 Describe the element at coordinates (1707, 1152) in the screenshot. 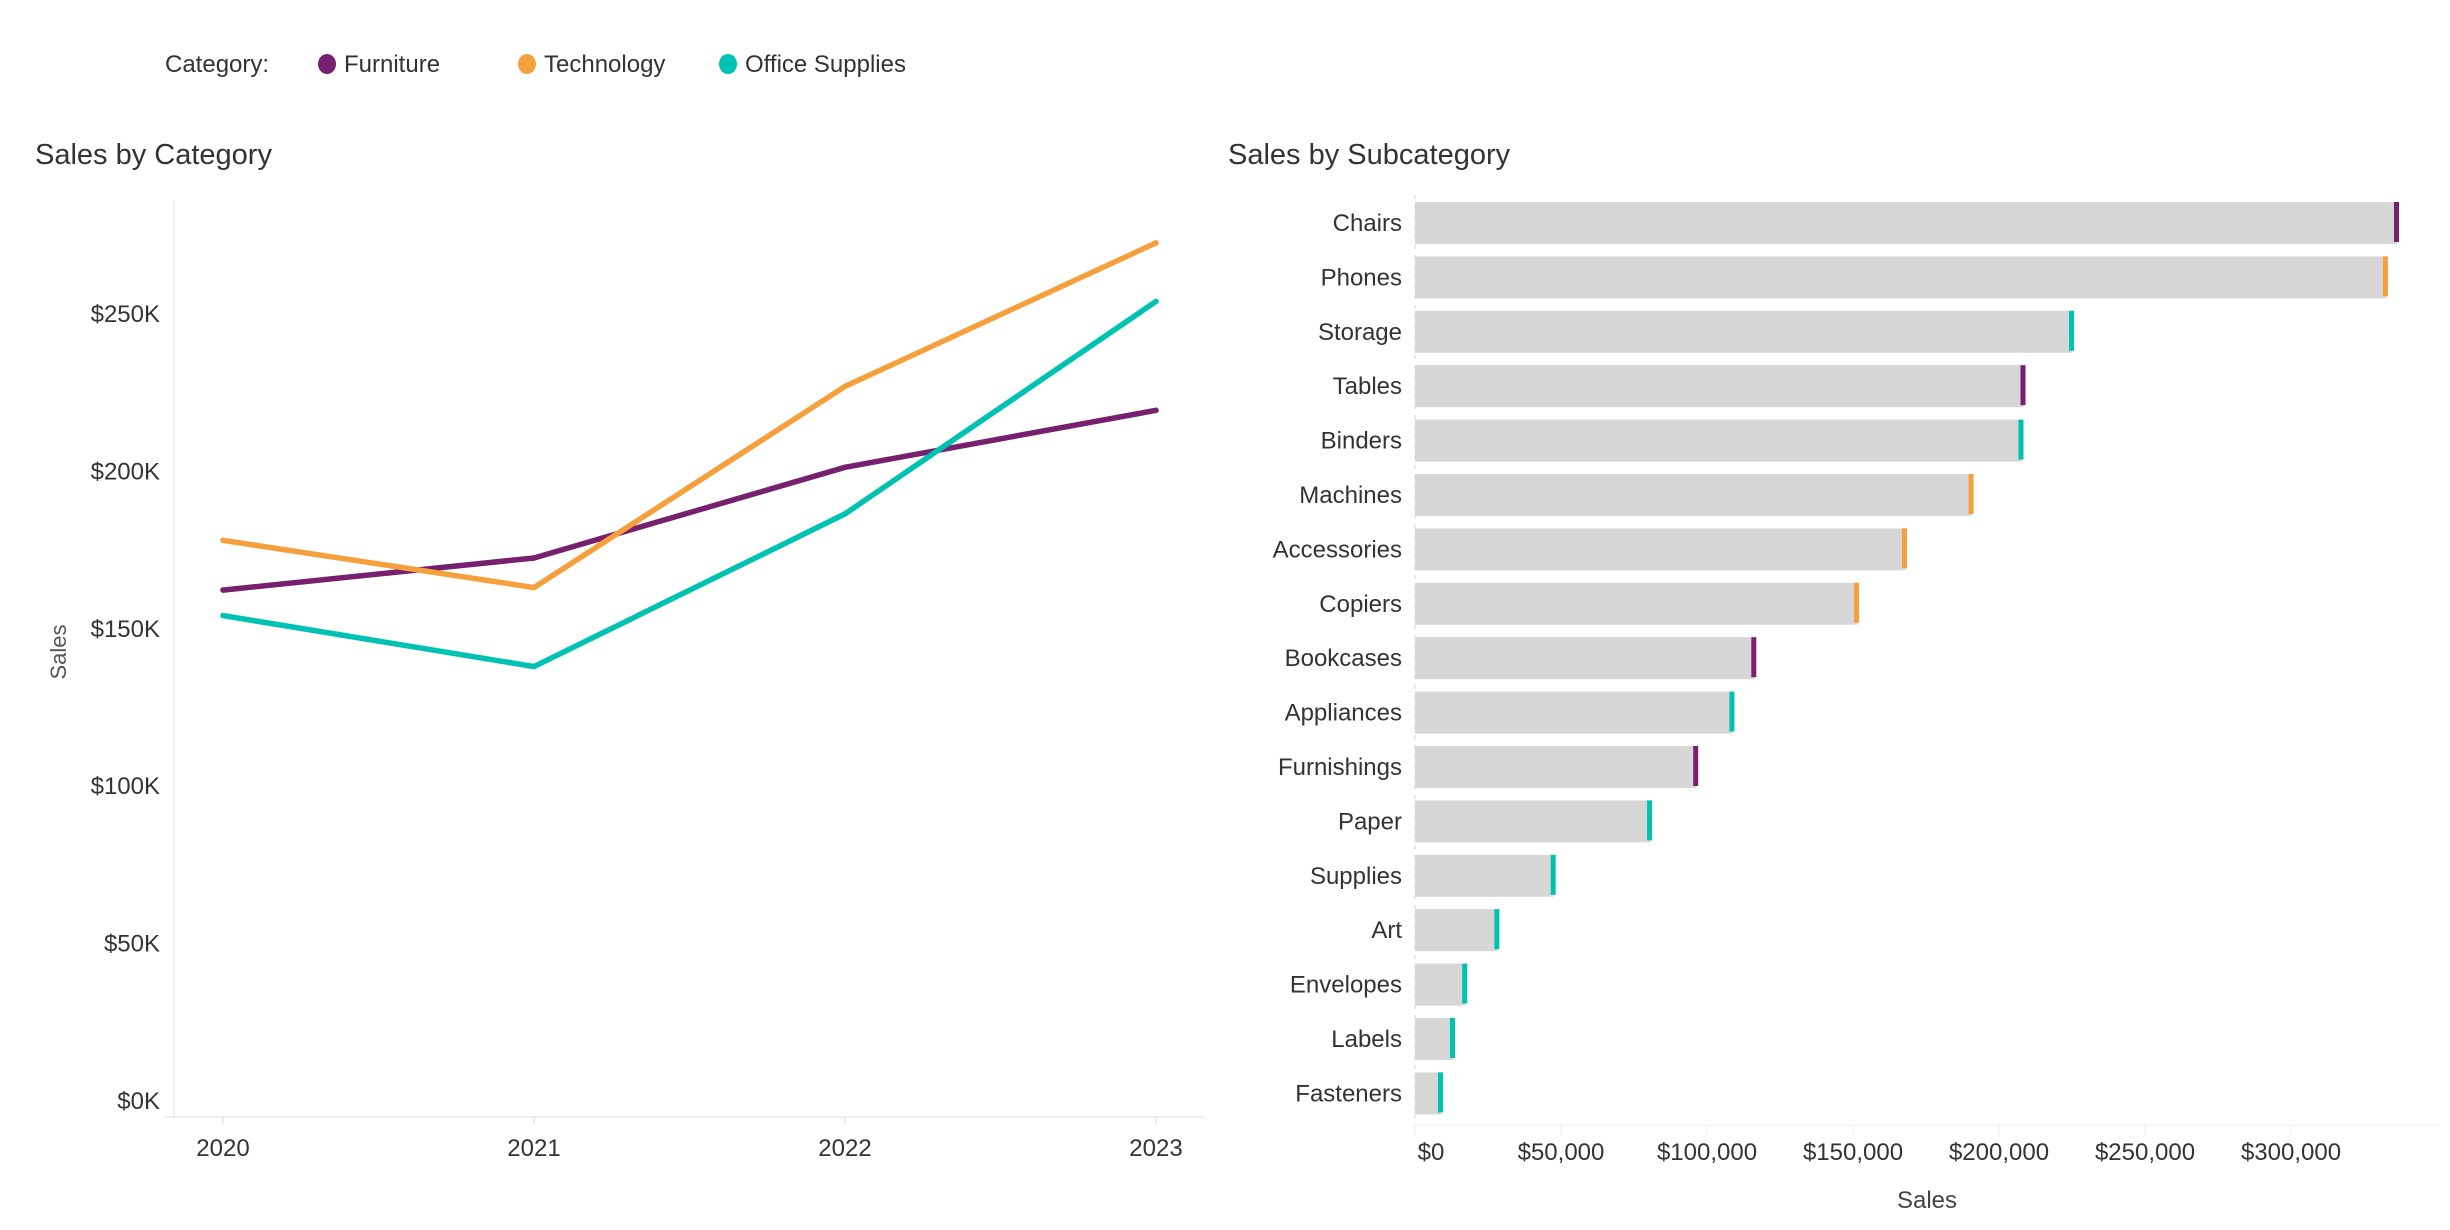

I see `x-tick-label: $100,000` at that location.